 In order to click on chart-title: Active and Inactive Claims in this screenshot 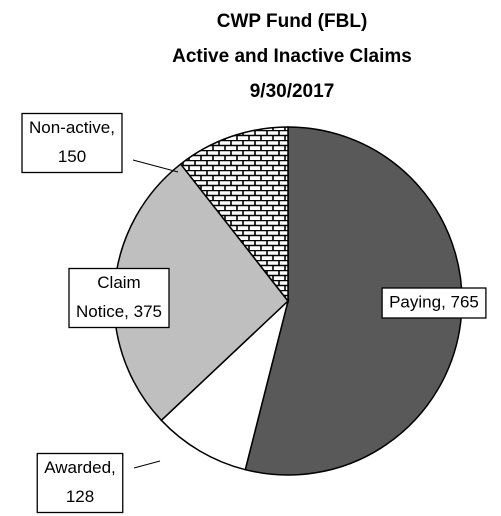, I will do `click(292, 56)`.